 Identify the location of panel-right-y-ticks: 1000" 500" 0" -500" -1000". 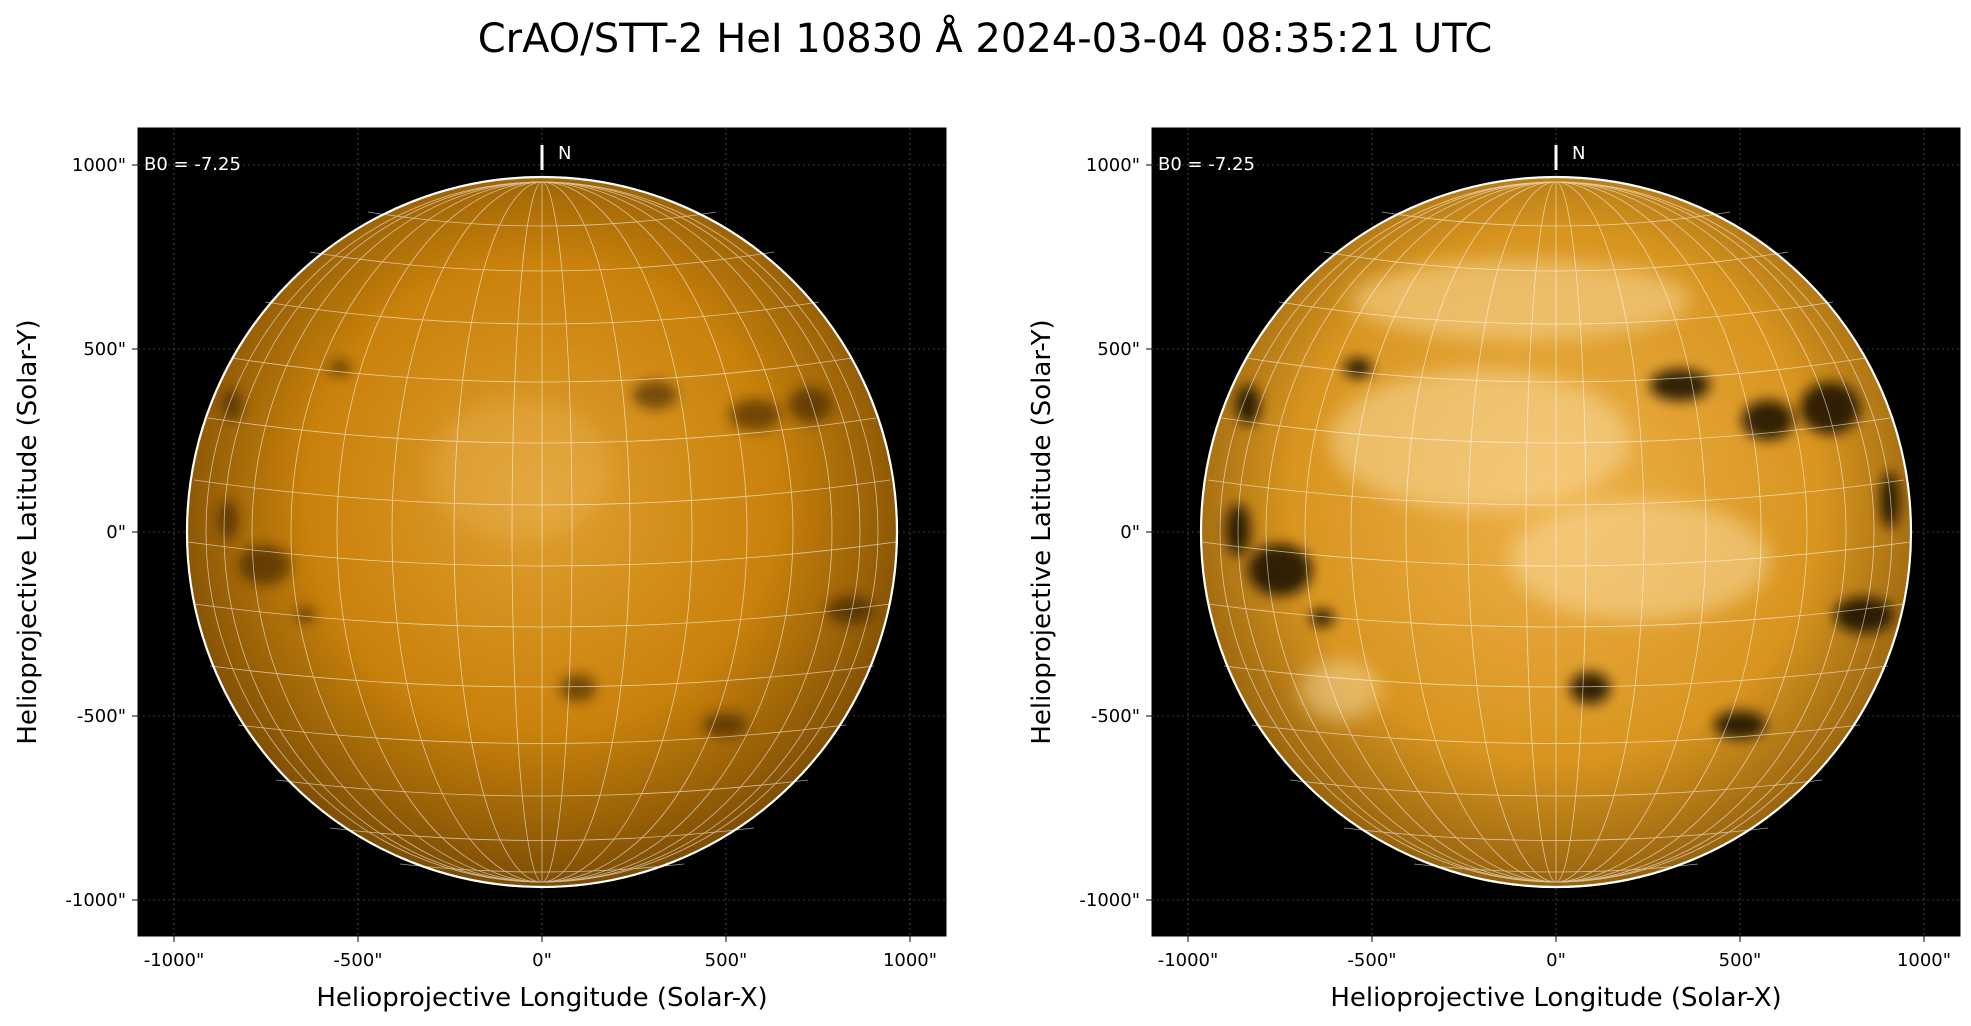
(1115, 533).